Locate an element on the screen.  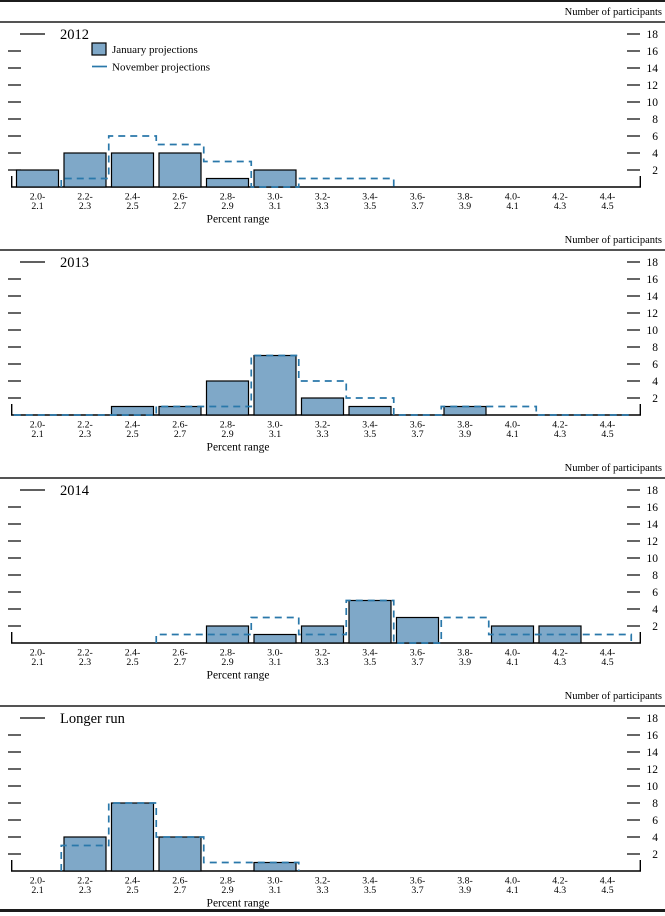
bar-3.2-3.3 is located at coordinates (322, 406).